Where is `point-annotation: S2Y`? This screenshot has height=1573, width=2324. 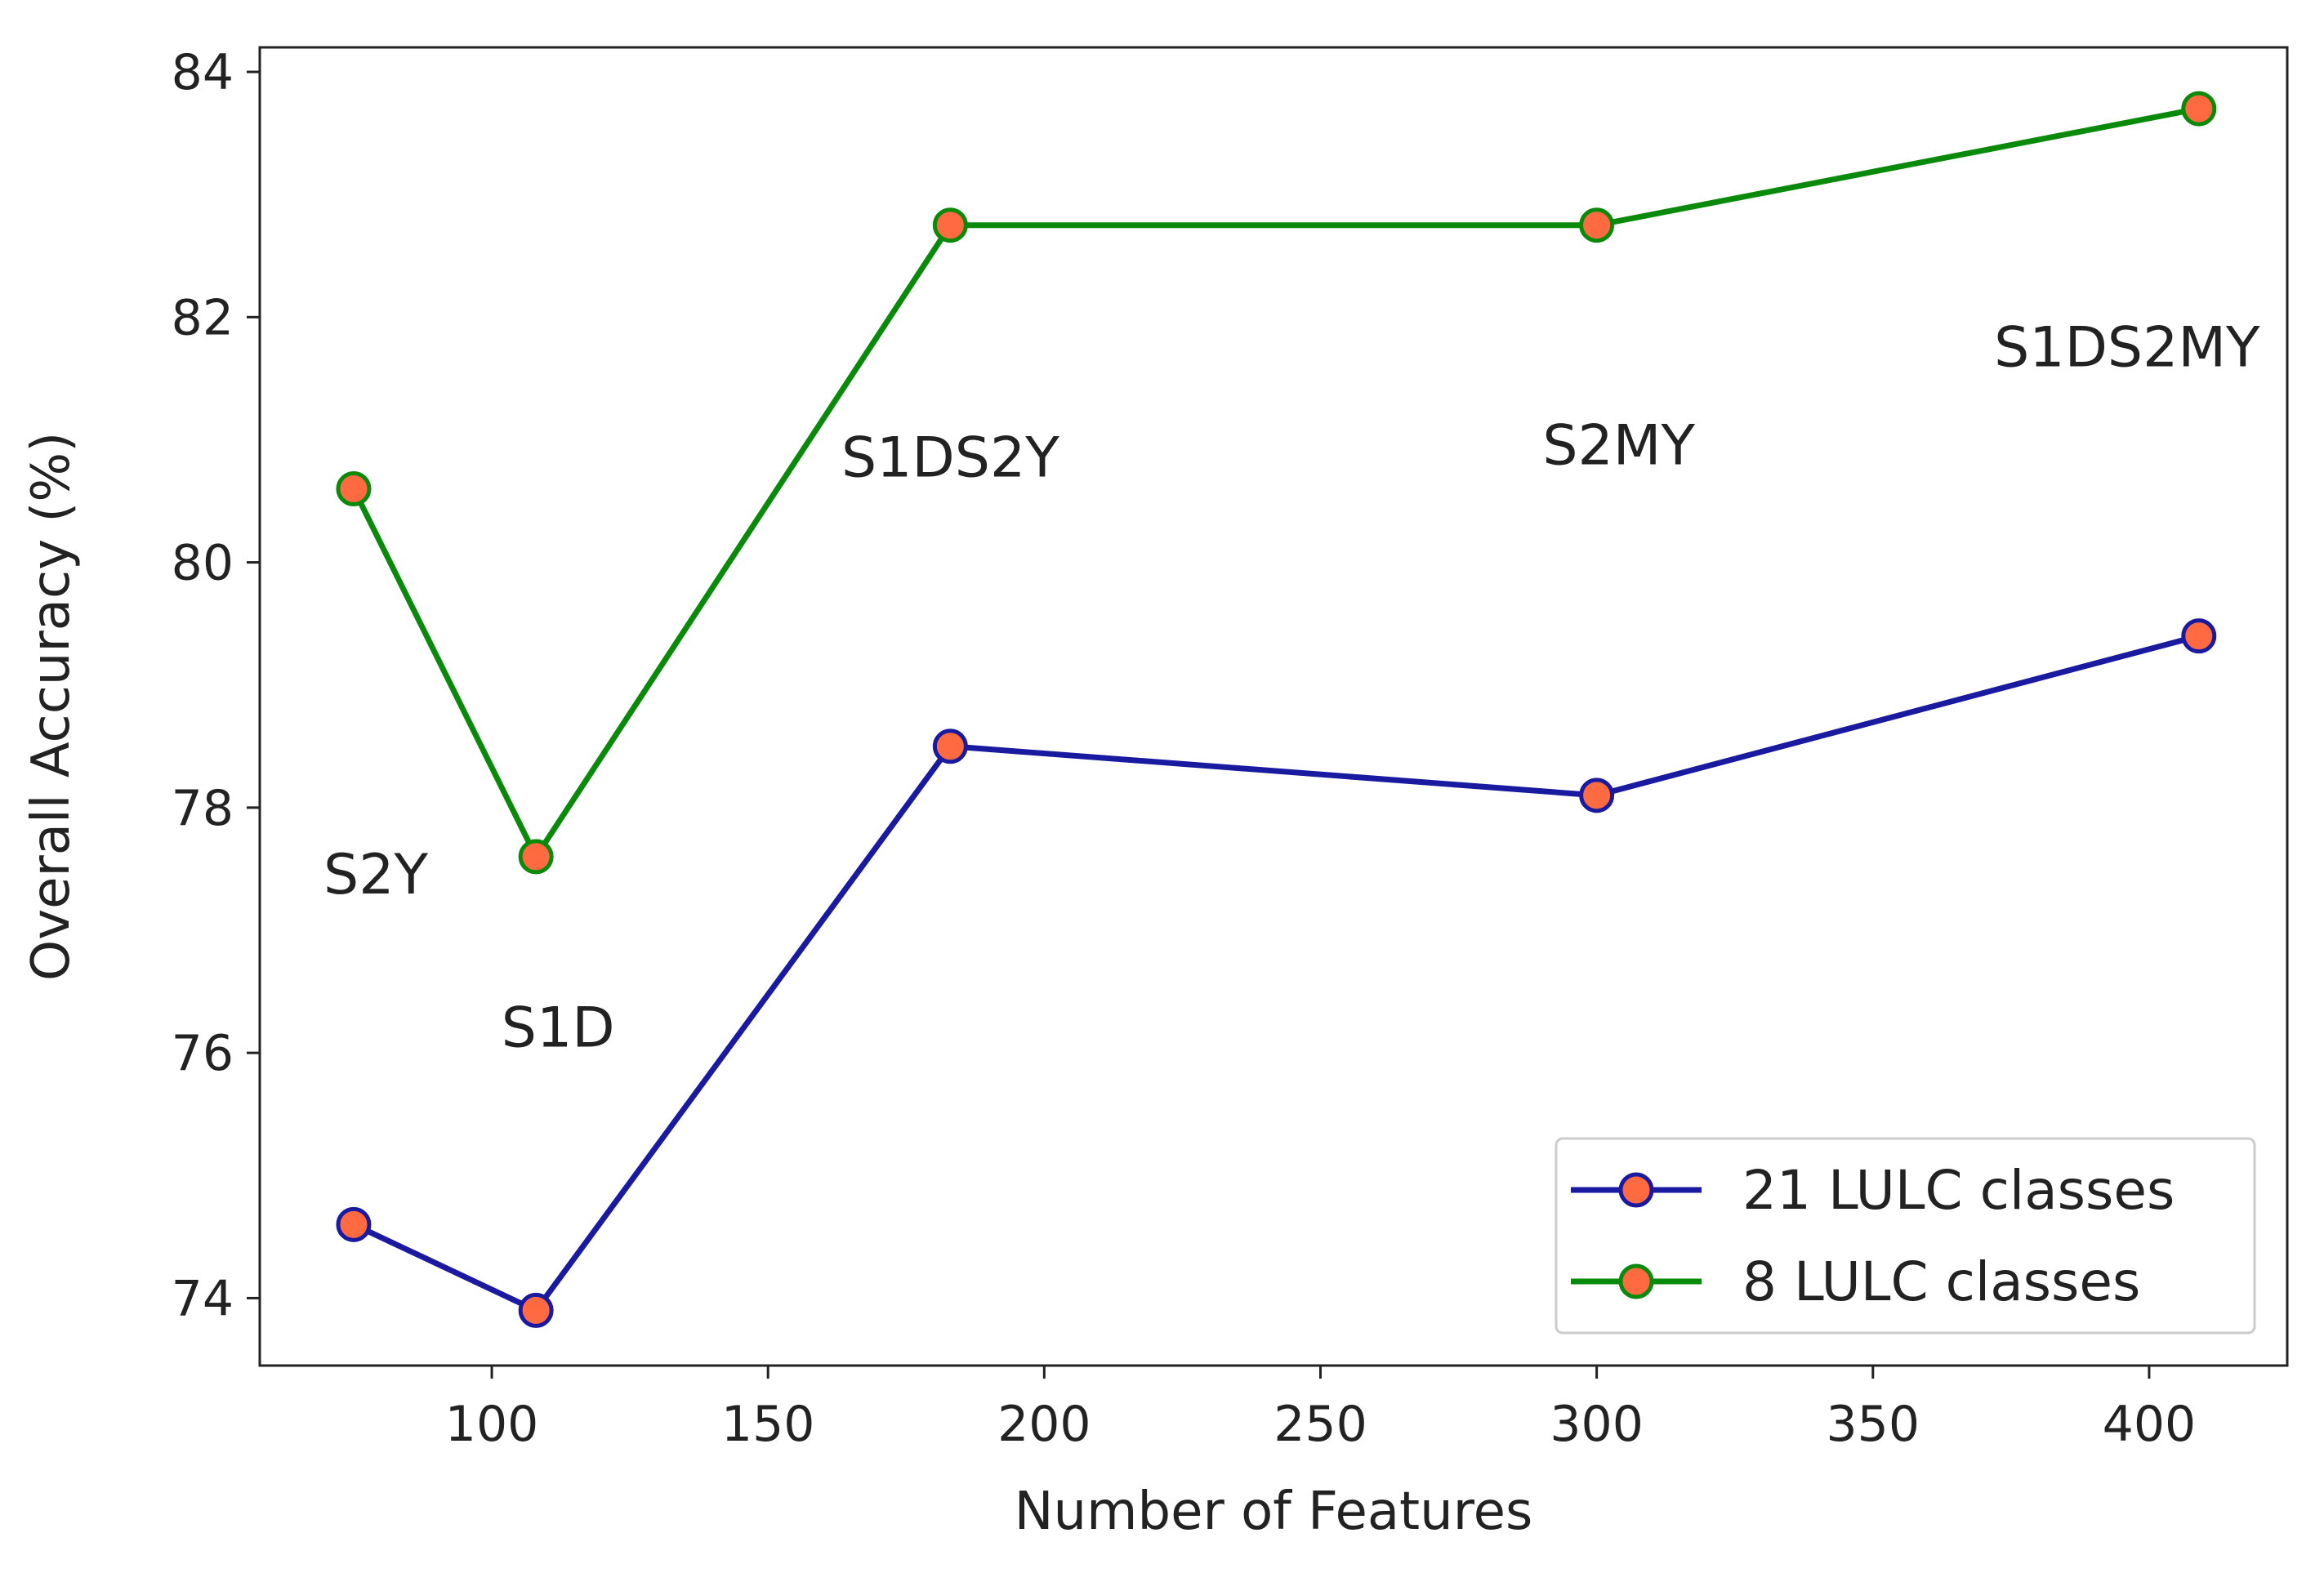 point-annotation: S2Y is located at coordinates (375, 875).